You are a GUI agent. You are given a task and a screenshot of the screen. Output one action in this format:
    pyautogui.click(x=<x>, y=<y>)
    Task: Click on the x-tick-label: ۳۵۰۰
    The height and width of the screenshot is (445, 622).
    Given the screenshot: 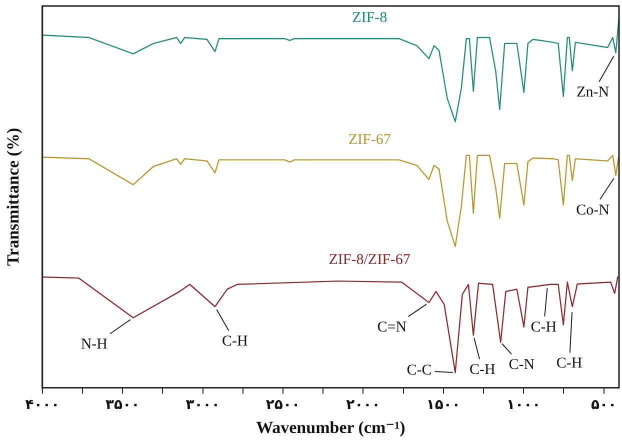 What is the action you would take?
    pyautogui.click(x=123, y=404)
    